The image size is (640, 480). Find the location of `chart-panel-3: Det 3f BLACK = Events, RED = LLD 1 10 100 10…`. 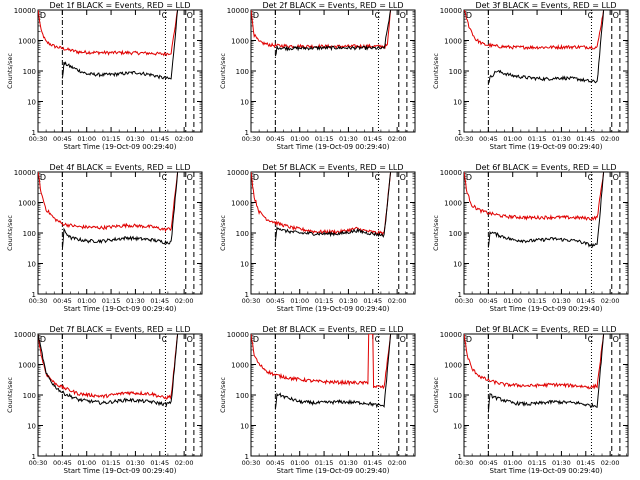

chart-panel-3: Det 3f BLACK = Events, RED = LLD 1 10 100 10… is located at coordinates (530, 76).